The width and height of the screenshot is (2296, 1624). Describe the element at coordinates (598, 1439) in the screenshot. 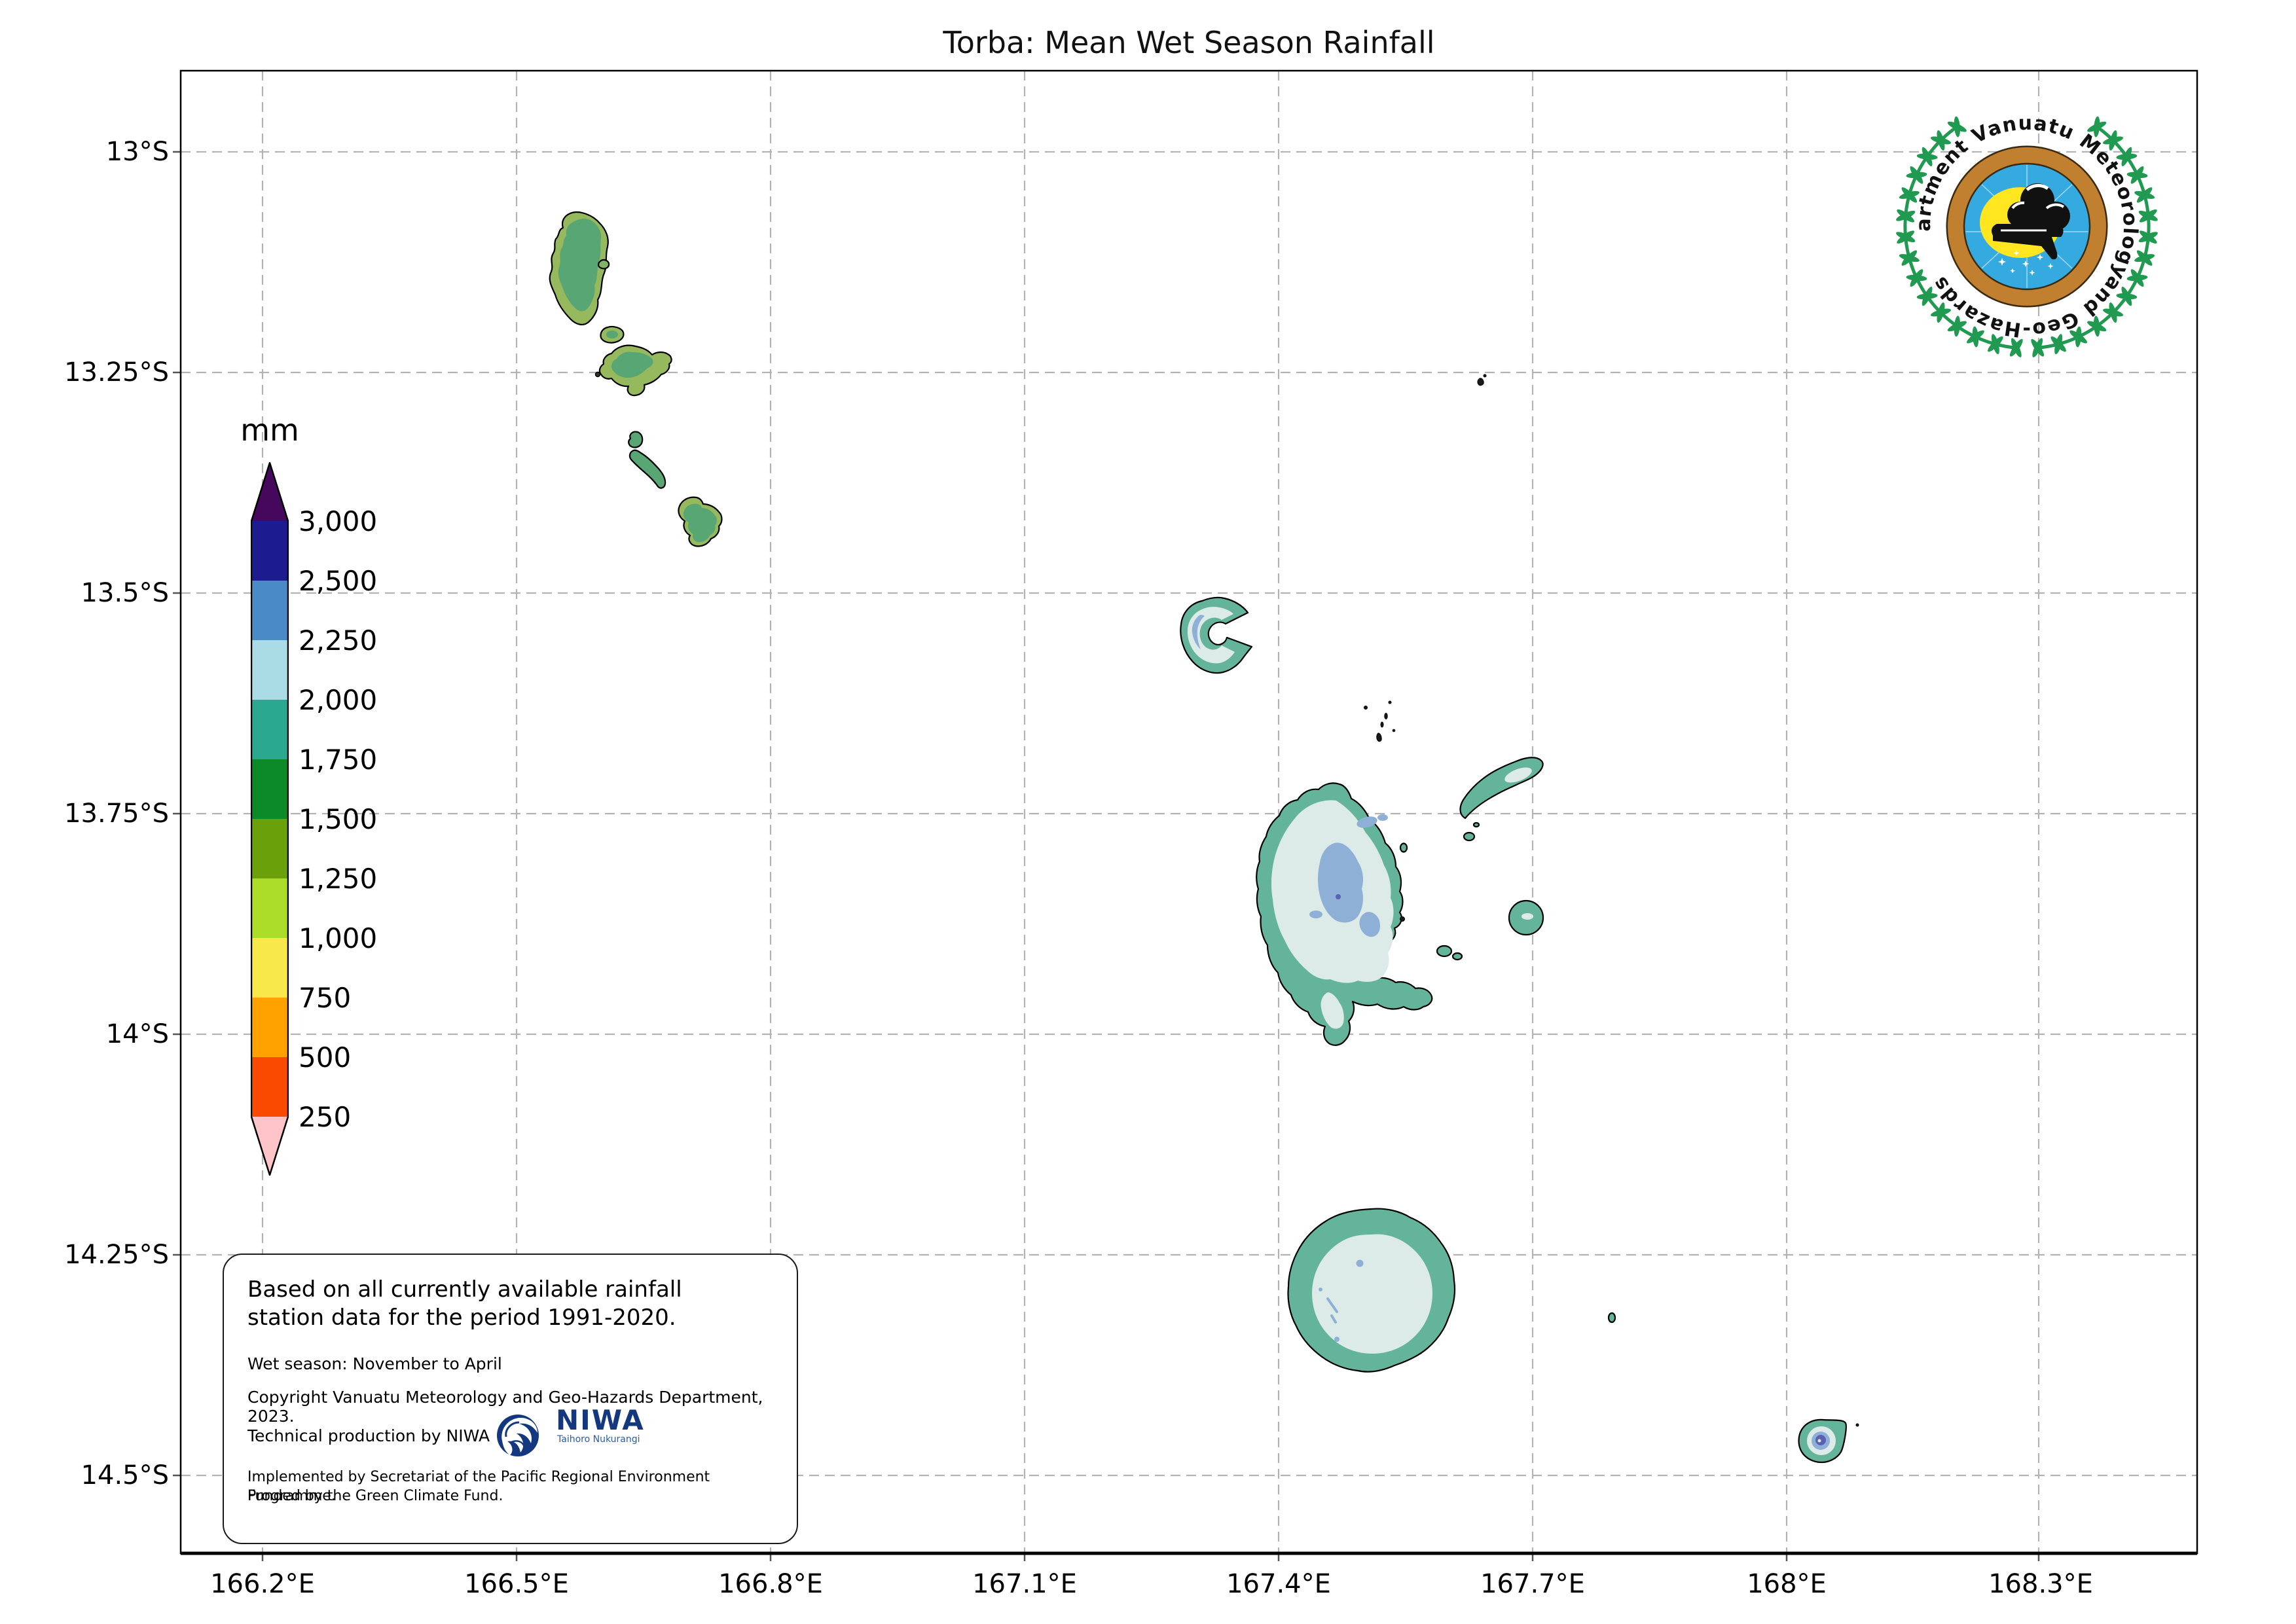

I see `niwa-logo-tagline: Taihoro Nukurangi` at that location.